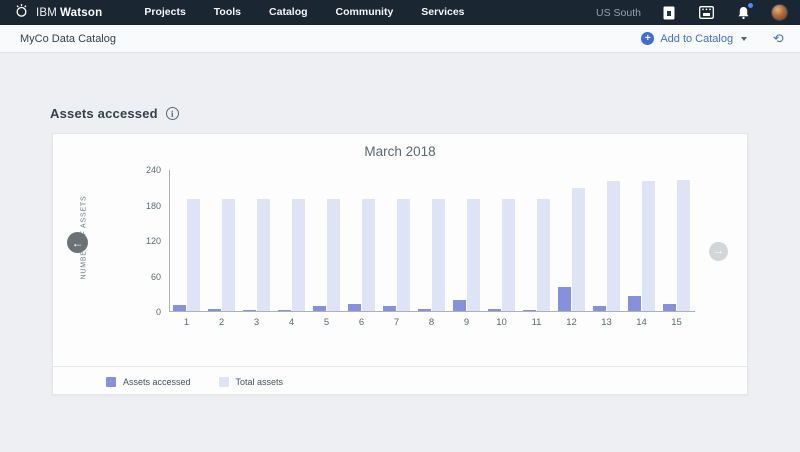 This screenshot has height=452, width=800. I want to click on navbar-right: US South, so click(692, 11).